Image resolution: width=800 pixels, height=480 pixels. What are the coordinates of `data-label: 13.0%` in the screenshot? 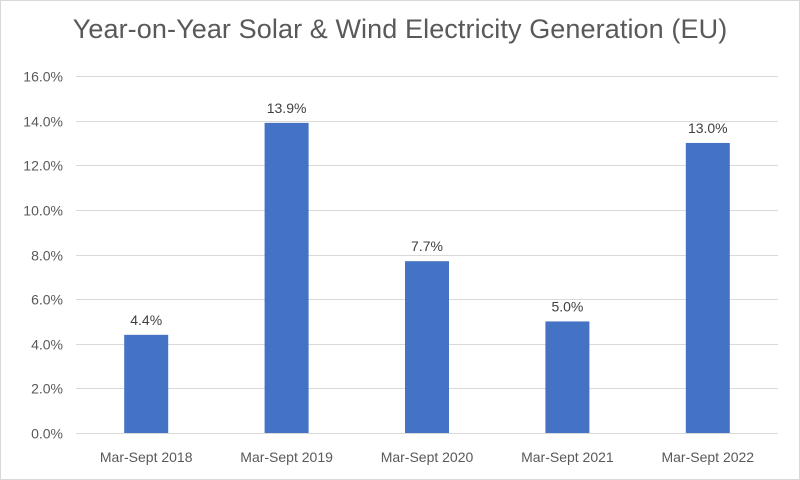 It's located at (708, 128).